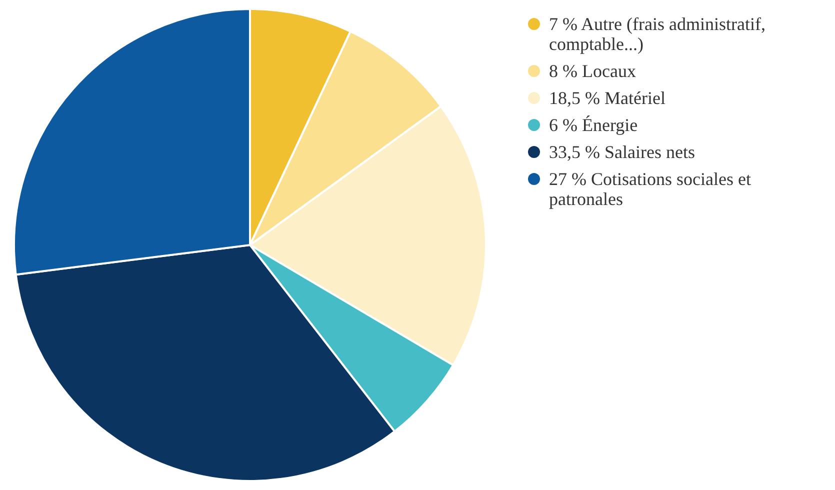 The image size is (835, 490). I want to click on legend-label: 6 % Énergie, so click(593, 125).